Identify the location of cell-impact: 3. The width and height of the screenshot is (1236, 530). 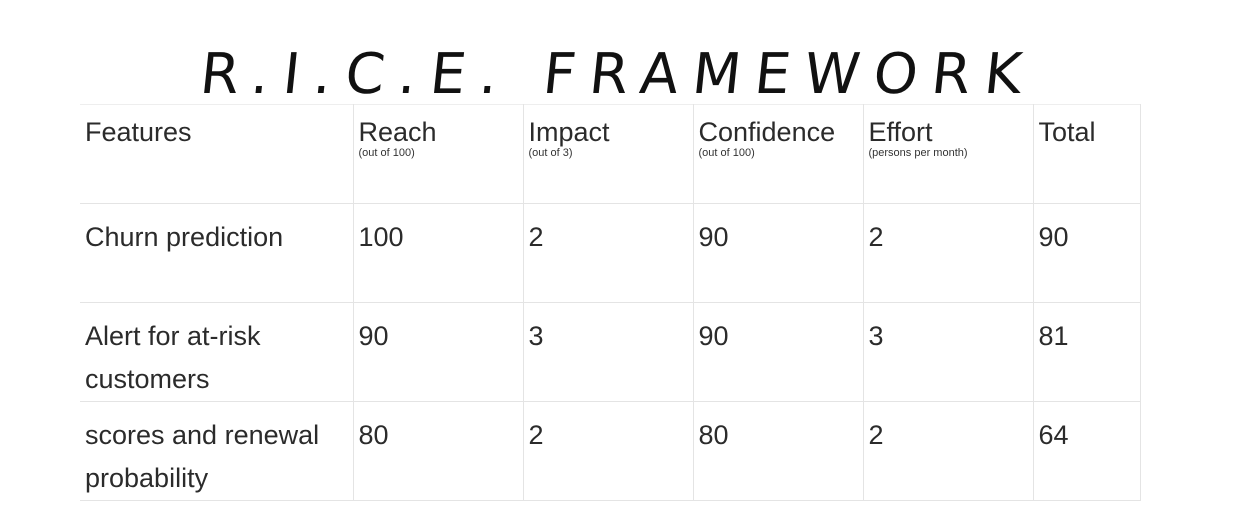
(608, 352).